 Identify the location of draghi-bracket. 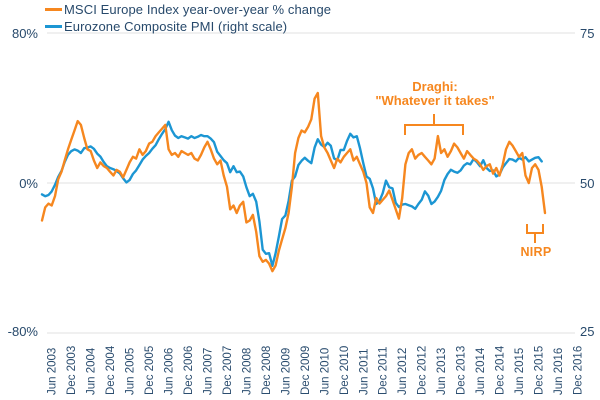
(434, 124).